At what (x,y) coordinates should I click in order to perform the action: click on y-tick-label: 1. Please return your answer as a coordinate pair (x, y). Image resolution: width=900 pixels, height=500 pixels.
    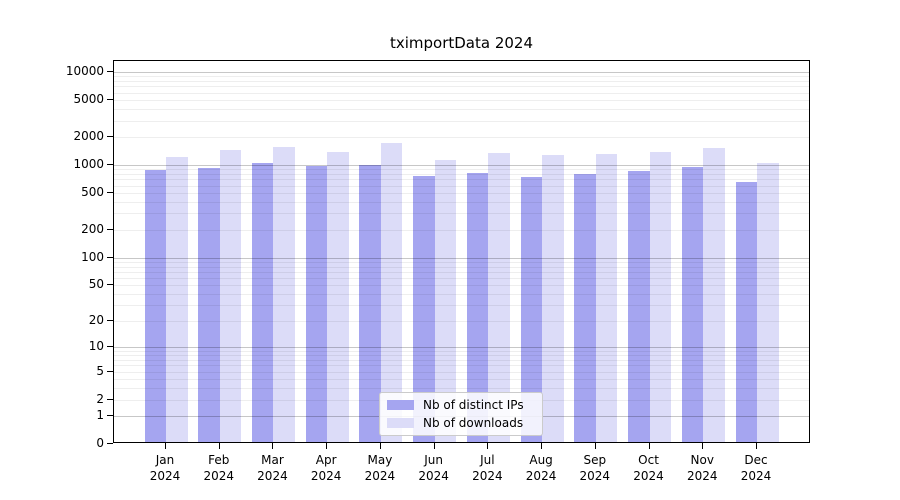
    Looking at the image, I should click on (100, 415).